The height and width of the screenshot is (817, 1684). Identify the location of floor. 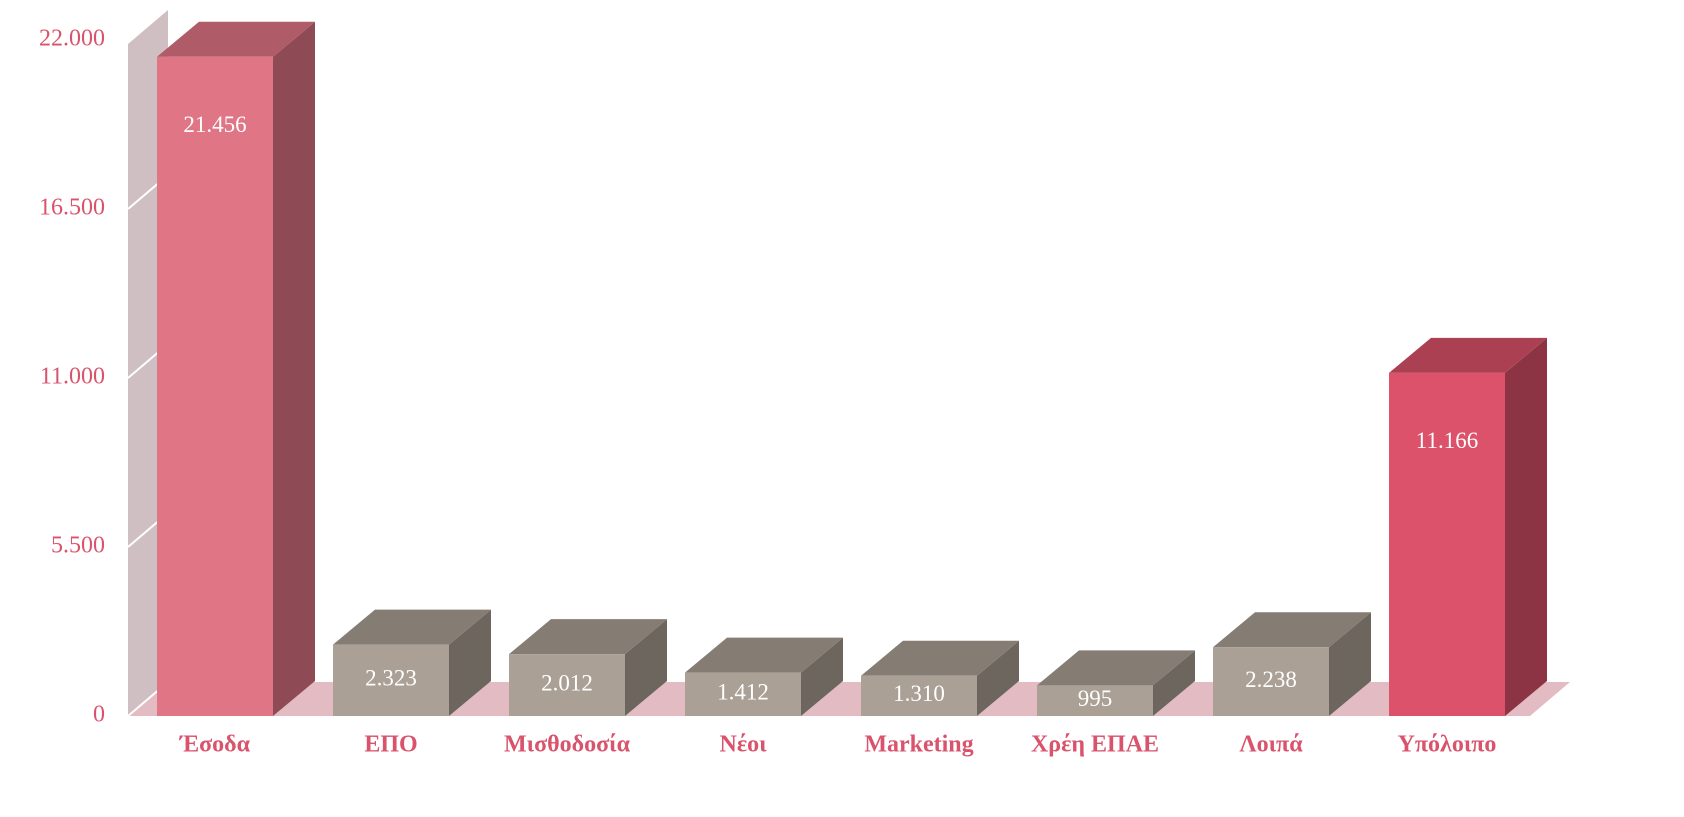
(849, 699).